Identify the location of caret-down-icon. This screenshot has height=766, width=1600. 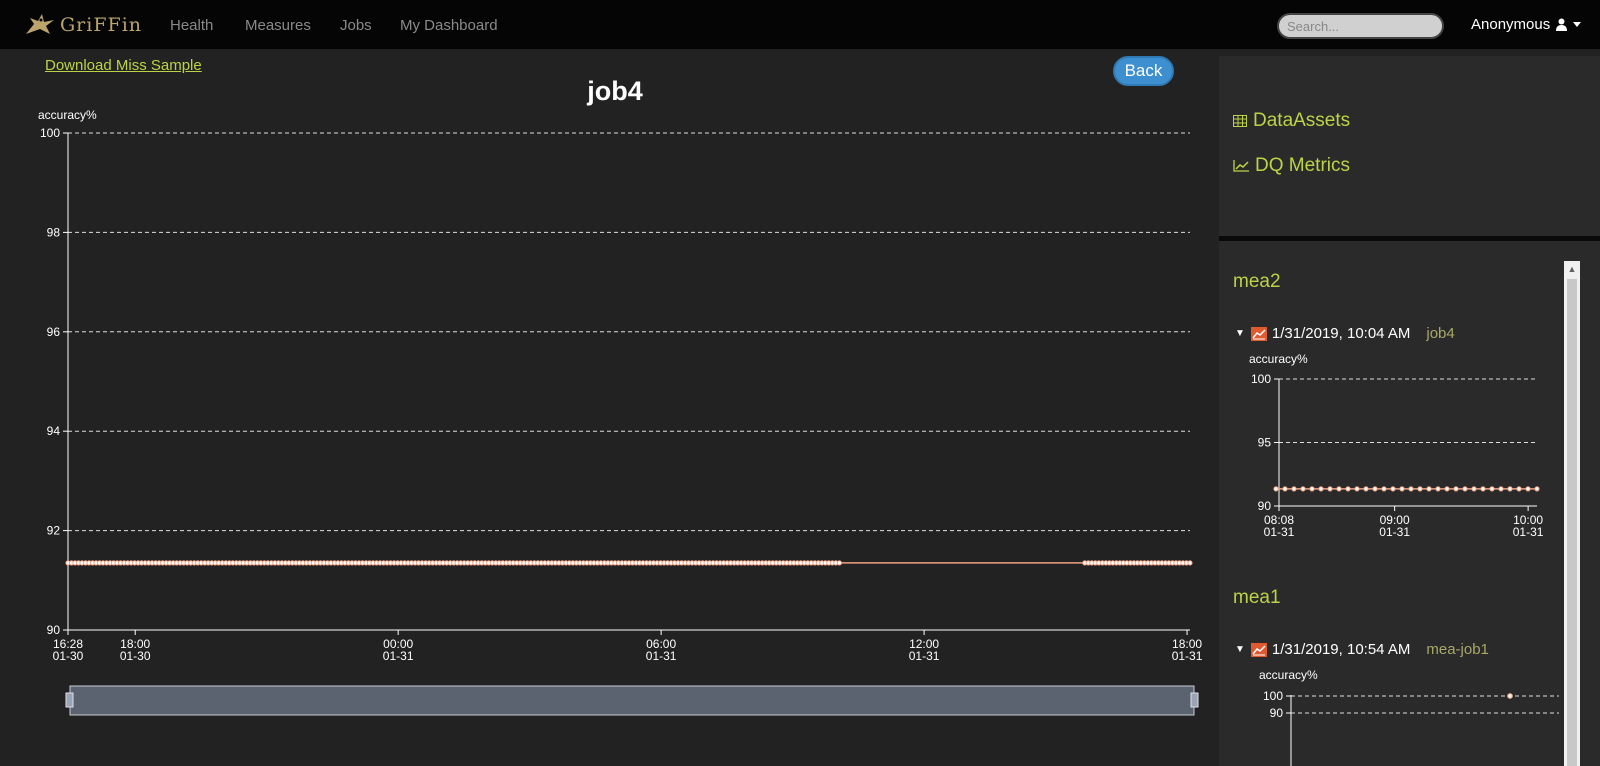
(1577, 24).